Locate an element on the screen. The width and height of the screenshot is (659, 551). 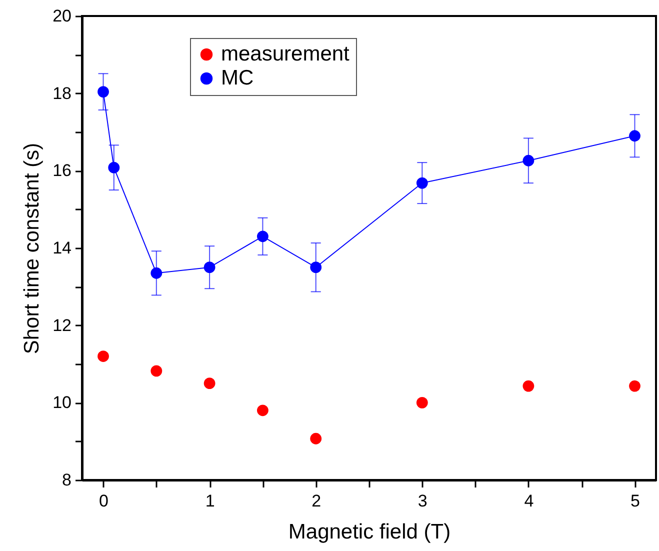
y-tick-label: 10 is located at coordinates (62, 402).